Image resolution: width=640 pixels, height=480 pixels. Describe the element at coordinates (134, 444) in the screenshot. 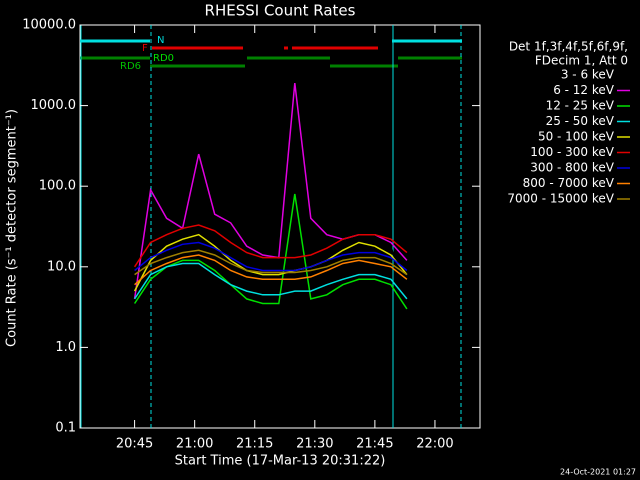

I see `x-tick-label: 20:45` at that location.